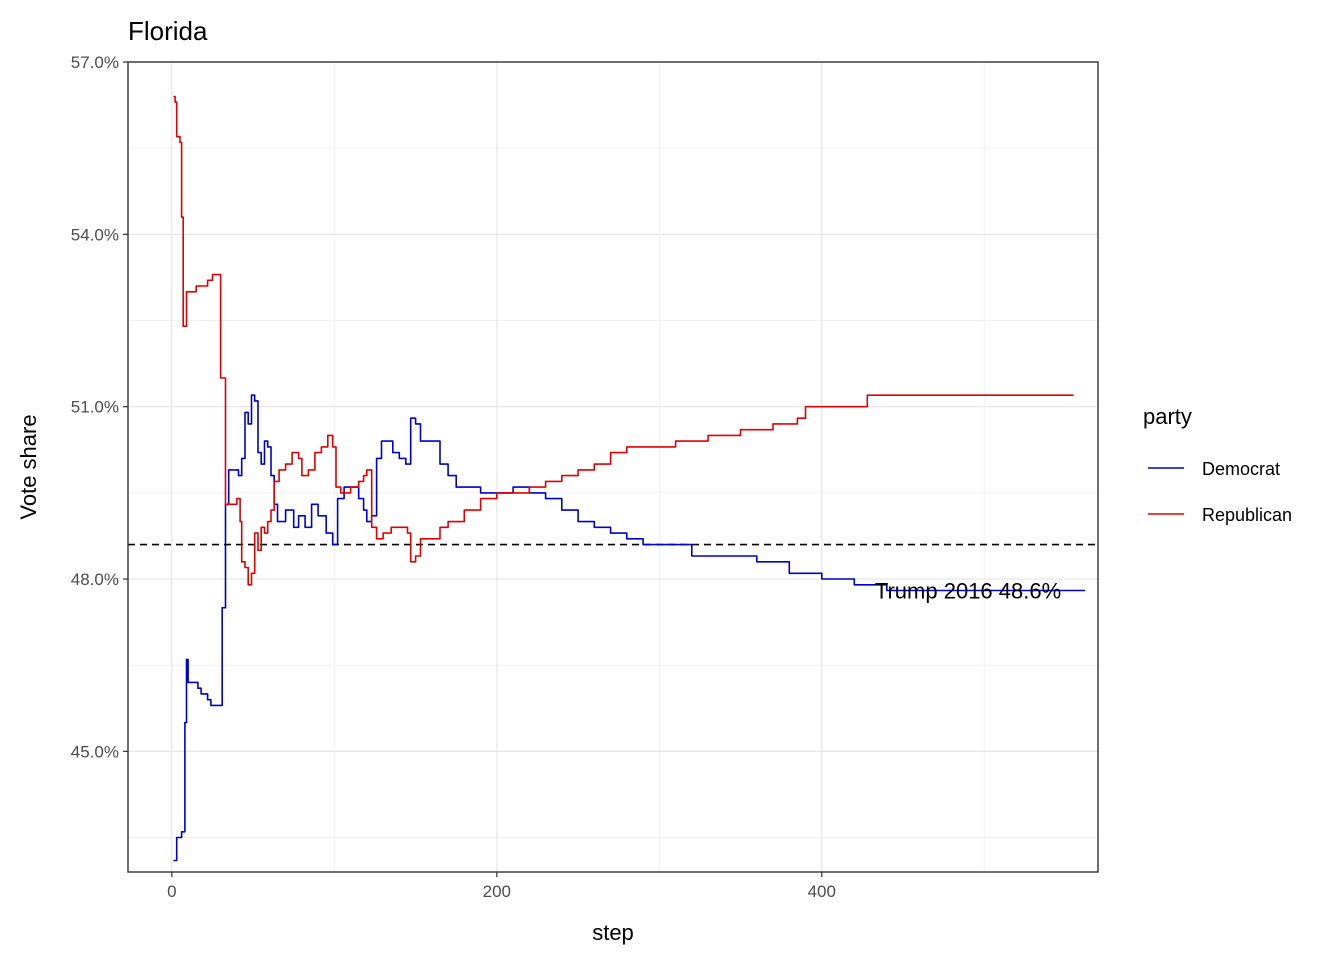 The height and width of the screenshot is (960, 1344). Describe the element at coordinates (28, 466) in the screenshot. I see `y-axis-title: Vote share` at that location.